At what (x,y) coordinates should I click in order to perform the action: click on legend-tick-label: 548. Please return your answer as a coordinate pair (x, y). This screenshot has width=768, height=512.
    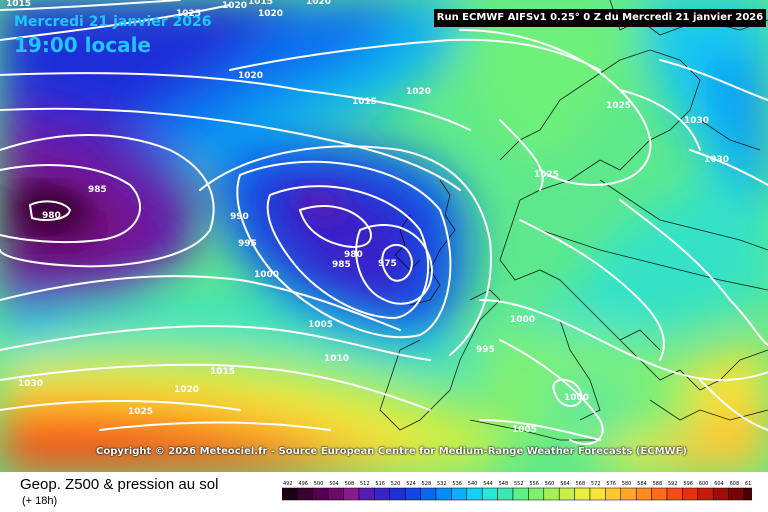
    Looking at the image, I should click on (504, 484).